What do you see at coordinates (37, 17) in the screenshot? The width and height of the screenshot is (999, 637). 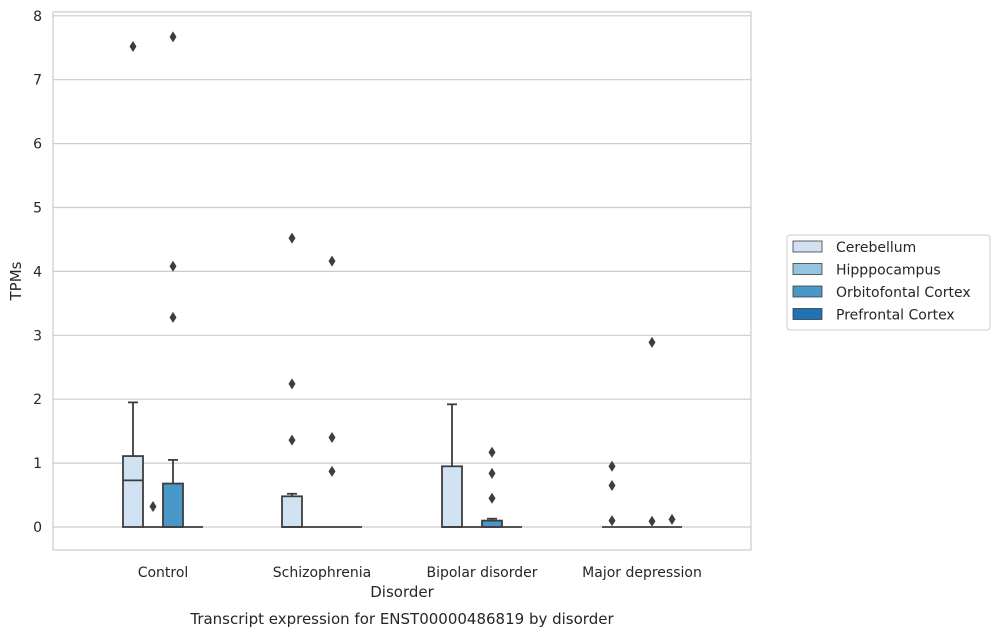 I see `y-tick-label: 8` at bounding box center [37, 17].